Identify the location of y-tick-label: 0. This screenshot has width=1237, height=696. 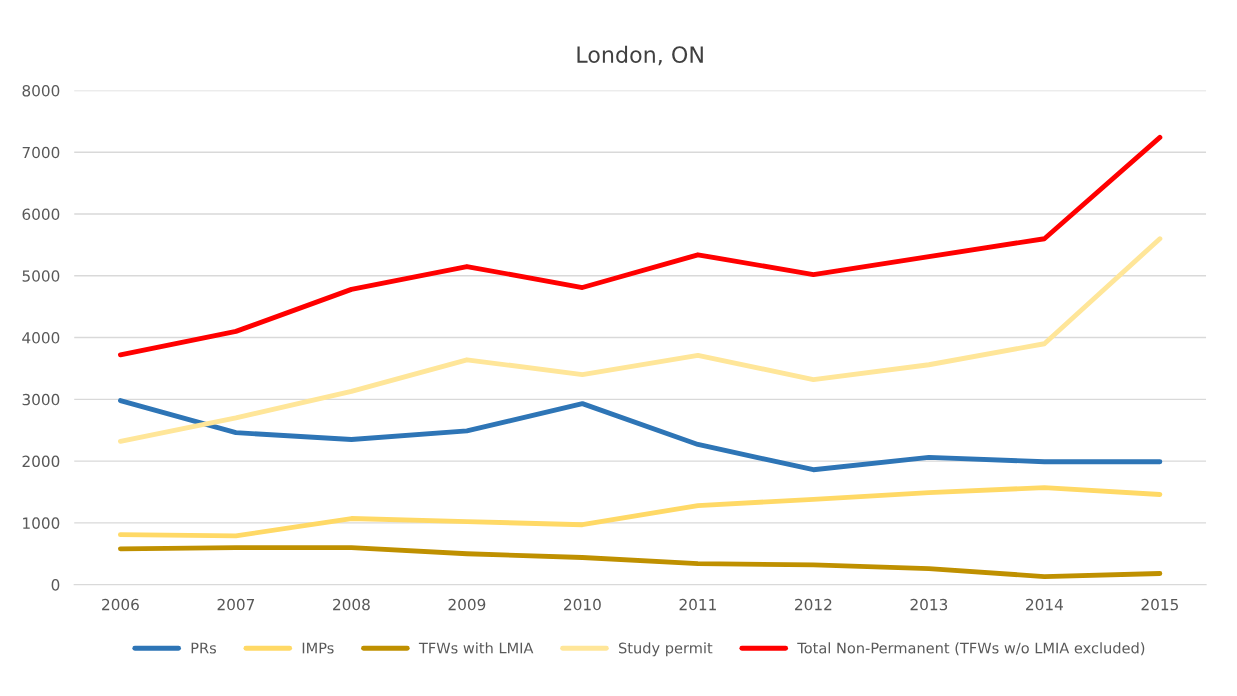
(55, 585).